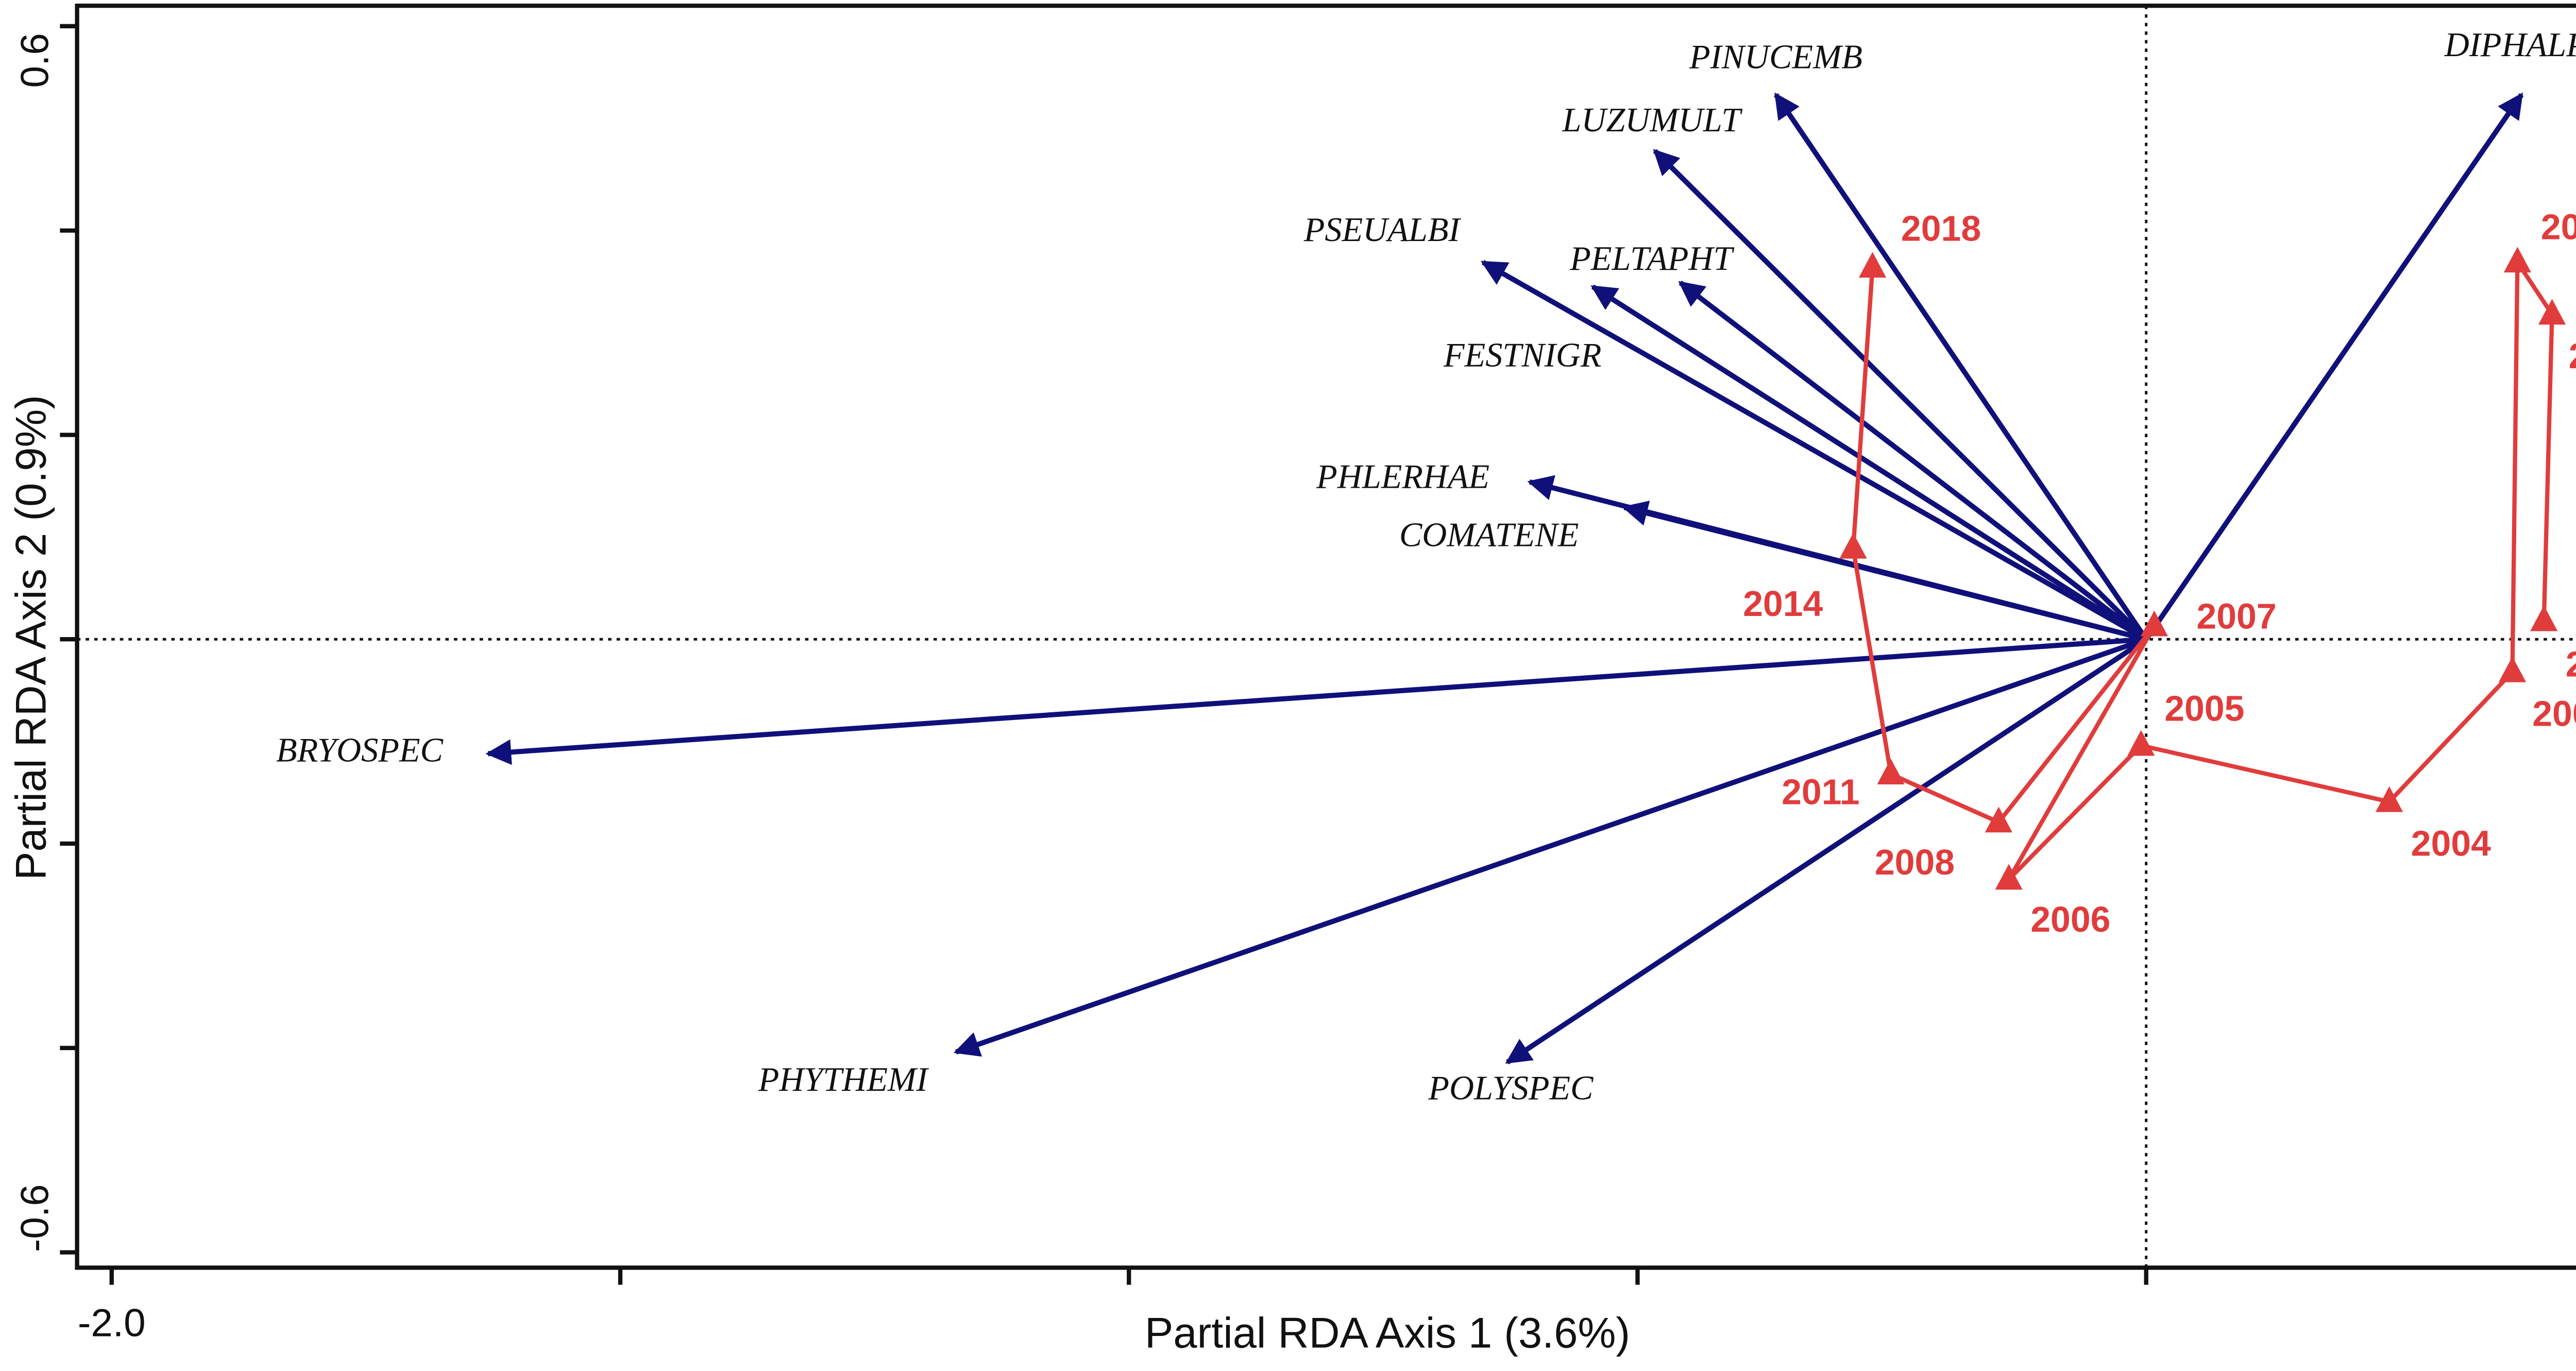  I want to click on species-label: LUZUMULT, so click(1652, 120).